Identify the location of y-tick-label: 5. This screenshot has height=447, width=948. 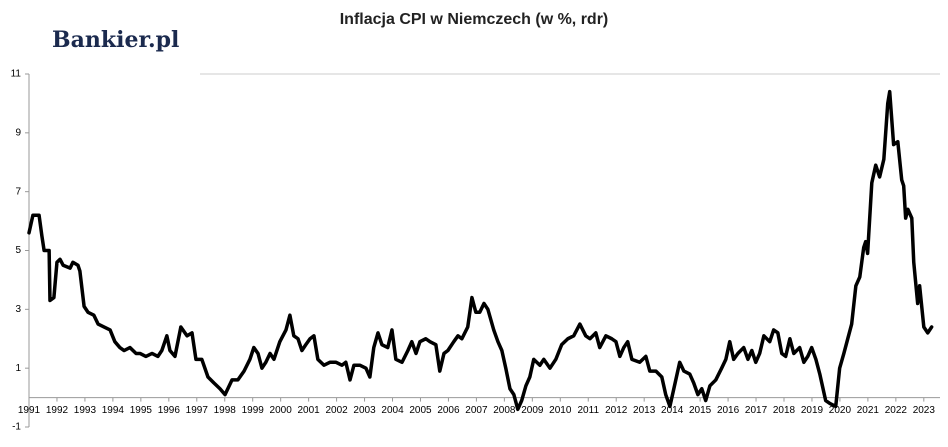
(18, 250).